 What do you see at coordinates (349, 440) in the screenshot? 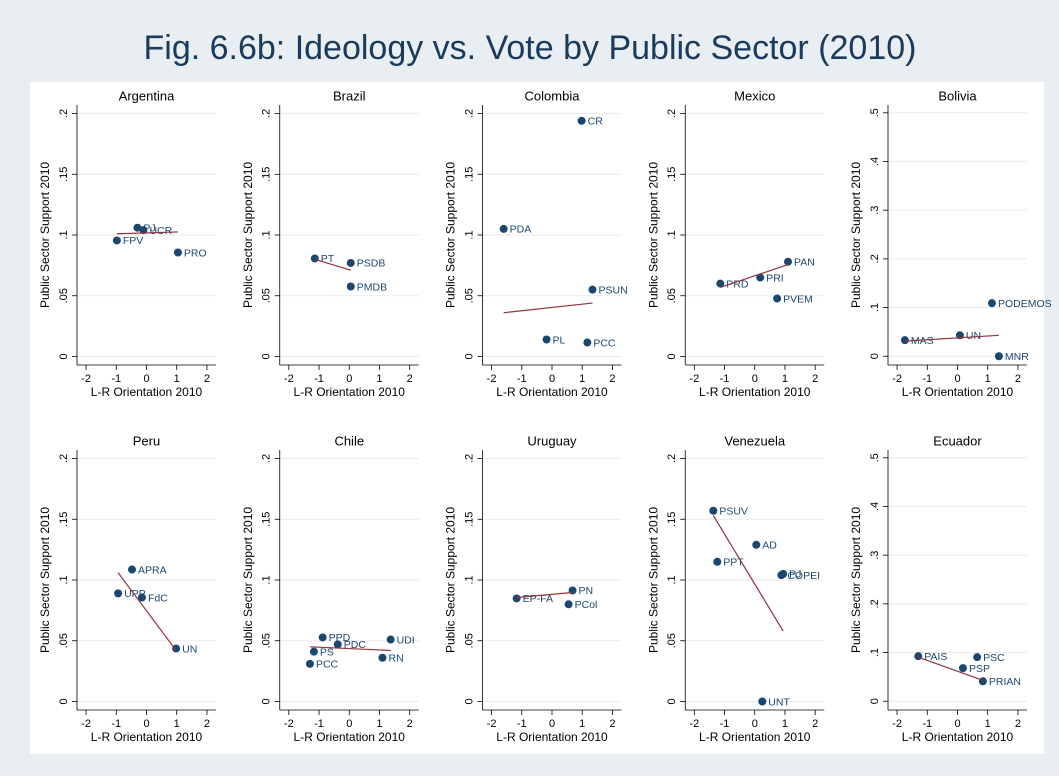
I see `panel-title: Chile` at bounding box center [349, 440].